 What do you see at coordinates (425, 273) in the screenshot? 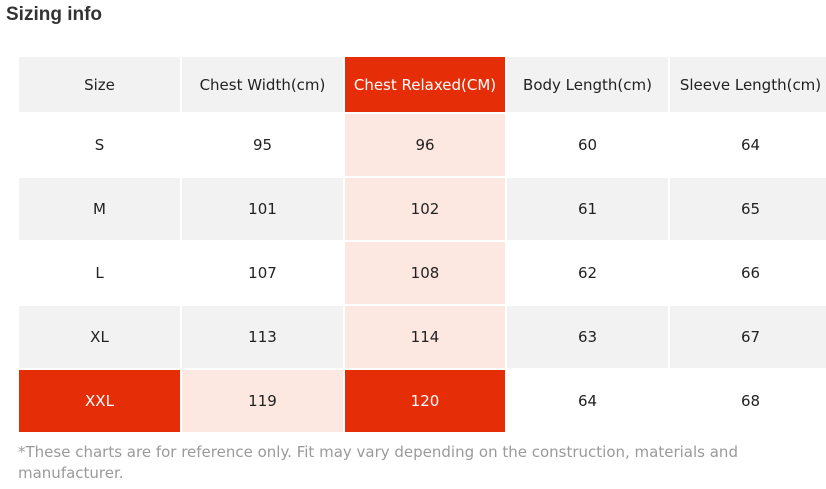
I see `table-cell: 108` at bounding box center [425, 273].